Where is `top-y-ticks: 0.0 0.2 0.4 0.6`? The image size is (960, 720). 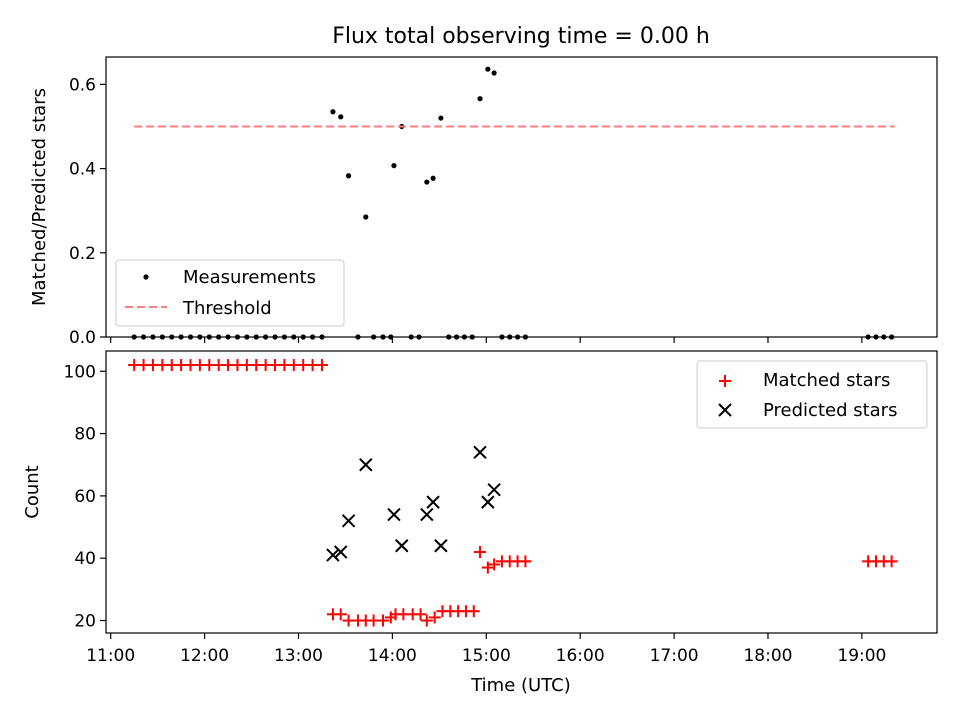 top-y-ticks: 0.0 0.2 0.4 0.6 is located at coordinates (87, 211).